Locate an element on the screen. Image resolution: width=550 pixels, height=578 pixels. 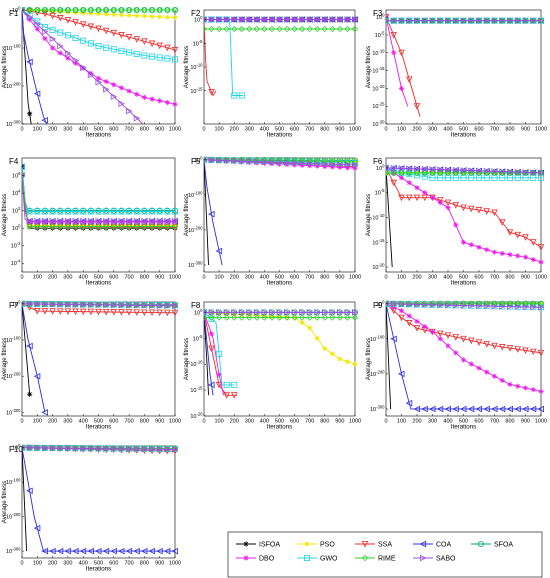
y-tick-label: 10-15 is located at coordinates (196, 390).